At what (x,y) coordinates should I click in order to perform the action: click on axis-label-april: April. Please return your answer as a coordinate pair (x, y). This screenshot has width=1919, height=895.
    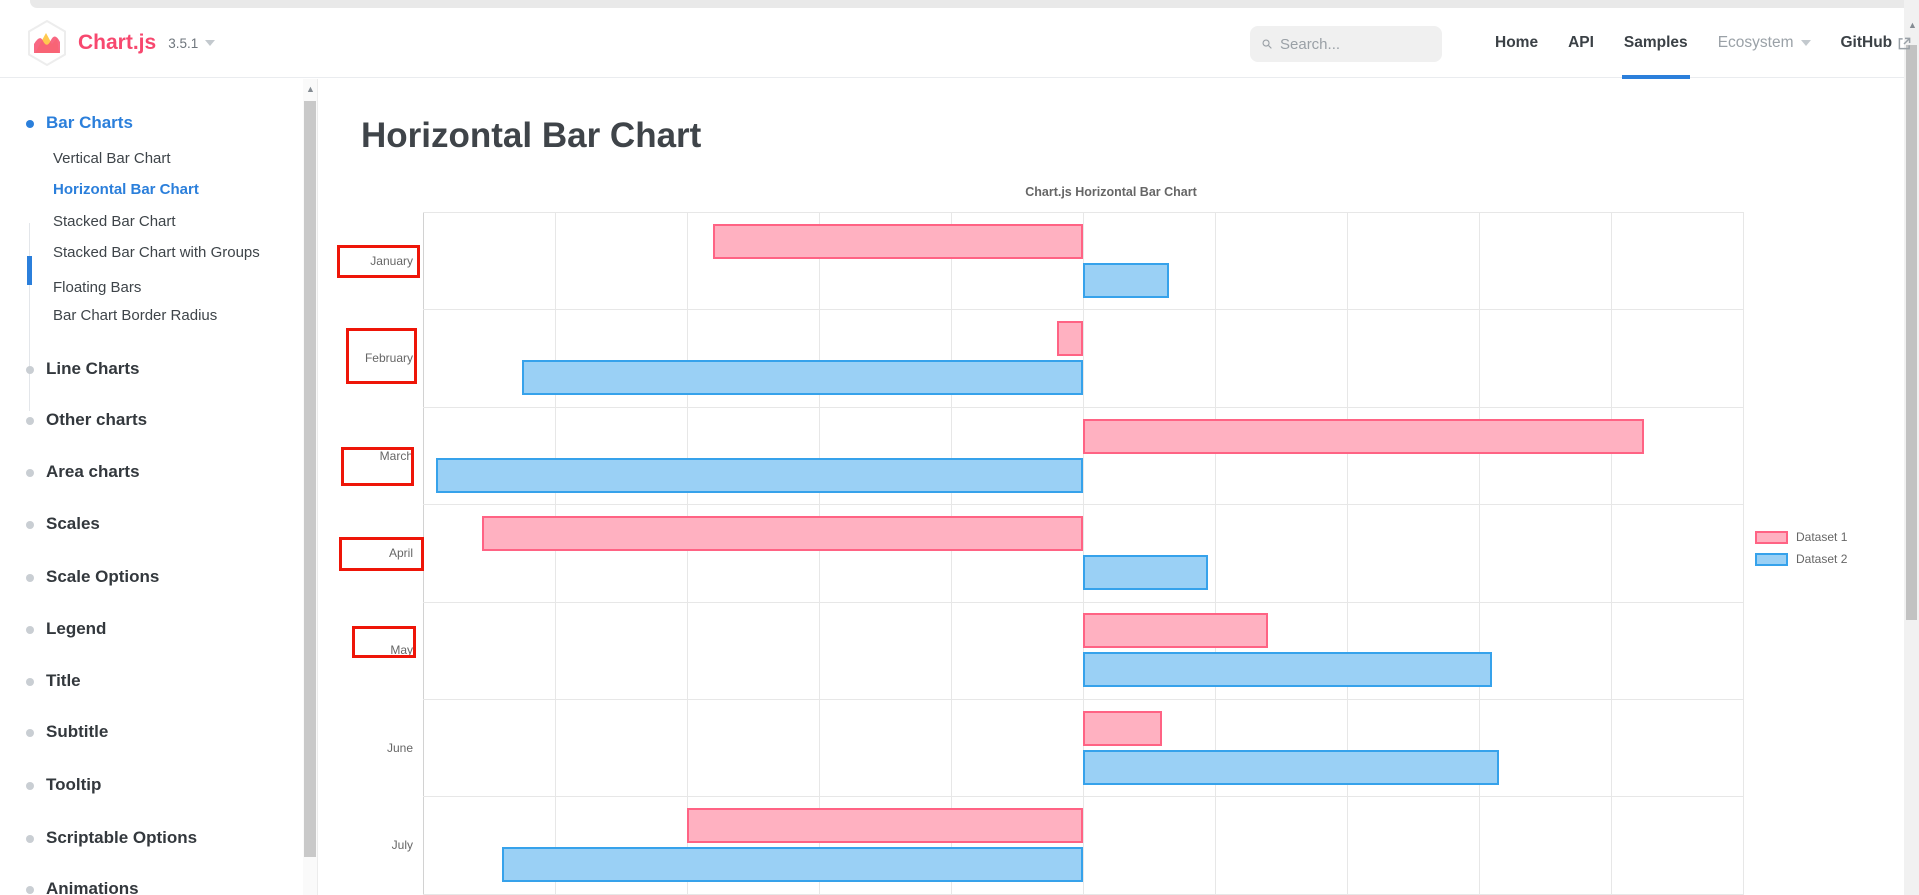
    Looking at the image, I should click on (400, 552).